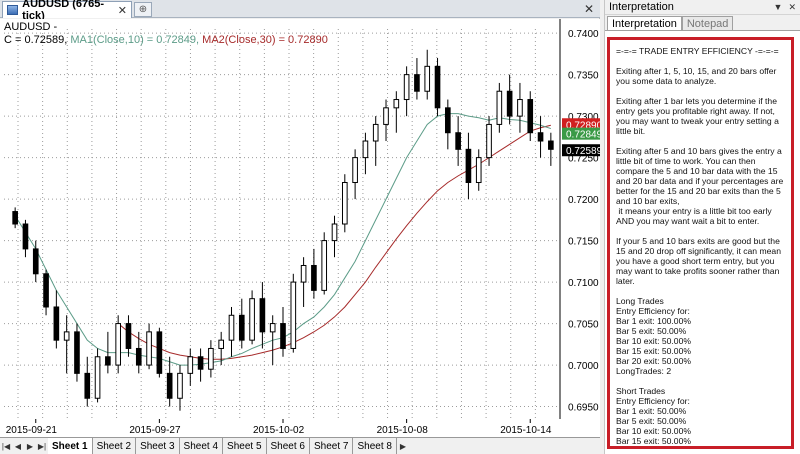  Describe the element at coordinates (70, 446) in the screenshot. I see `sheet-tab-1: Sheet 1` at that location.